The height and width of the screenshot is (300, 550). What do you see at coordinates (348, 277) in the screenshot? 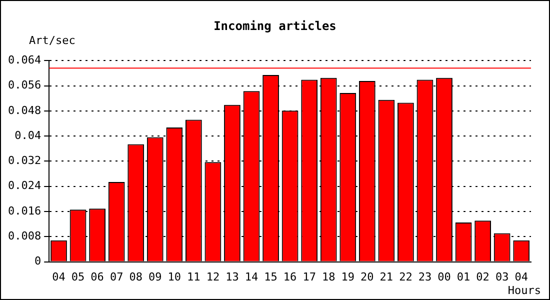
I see `x-tick-label: 19` at bounding box center [348, 277].